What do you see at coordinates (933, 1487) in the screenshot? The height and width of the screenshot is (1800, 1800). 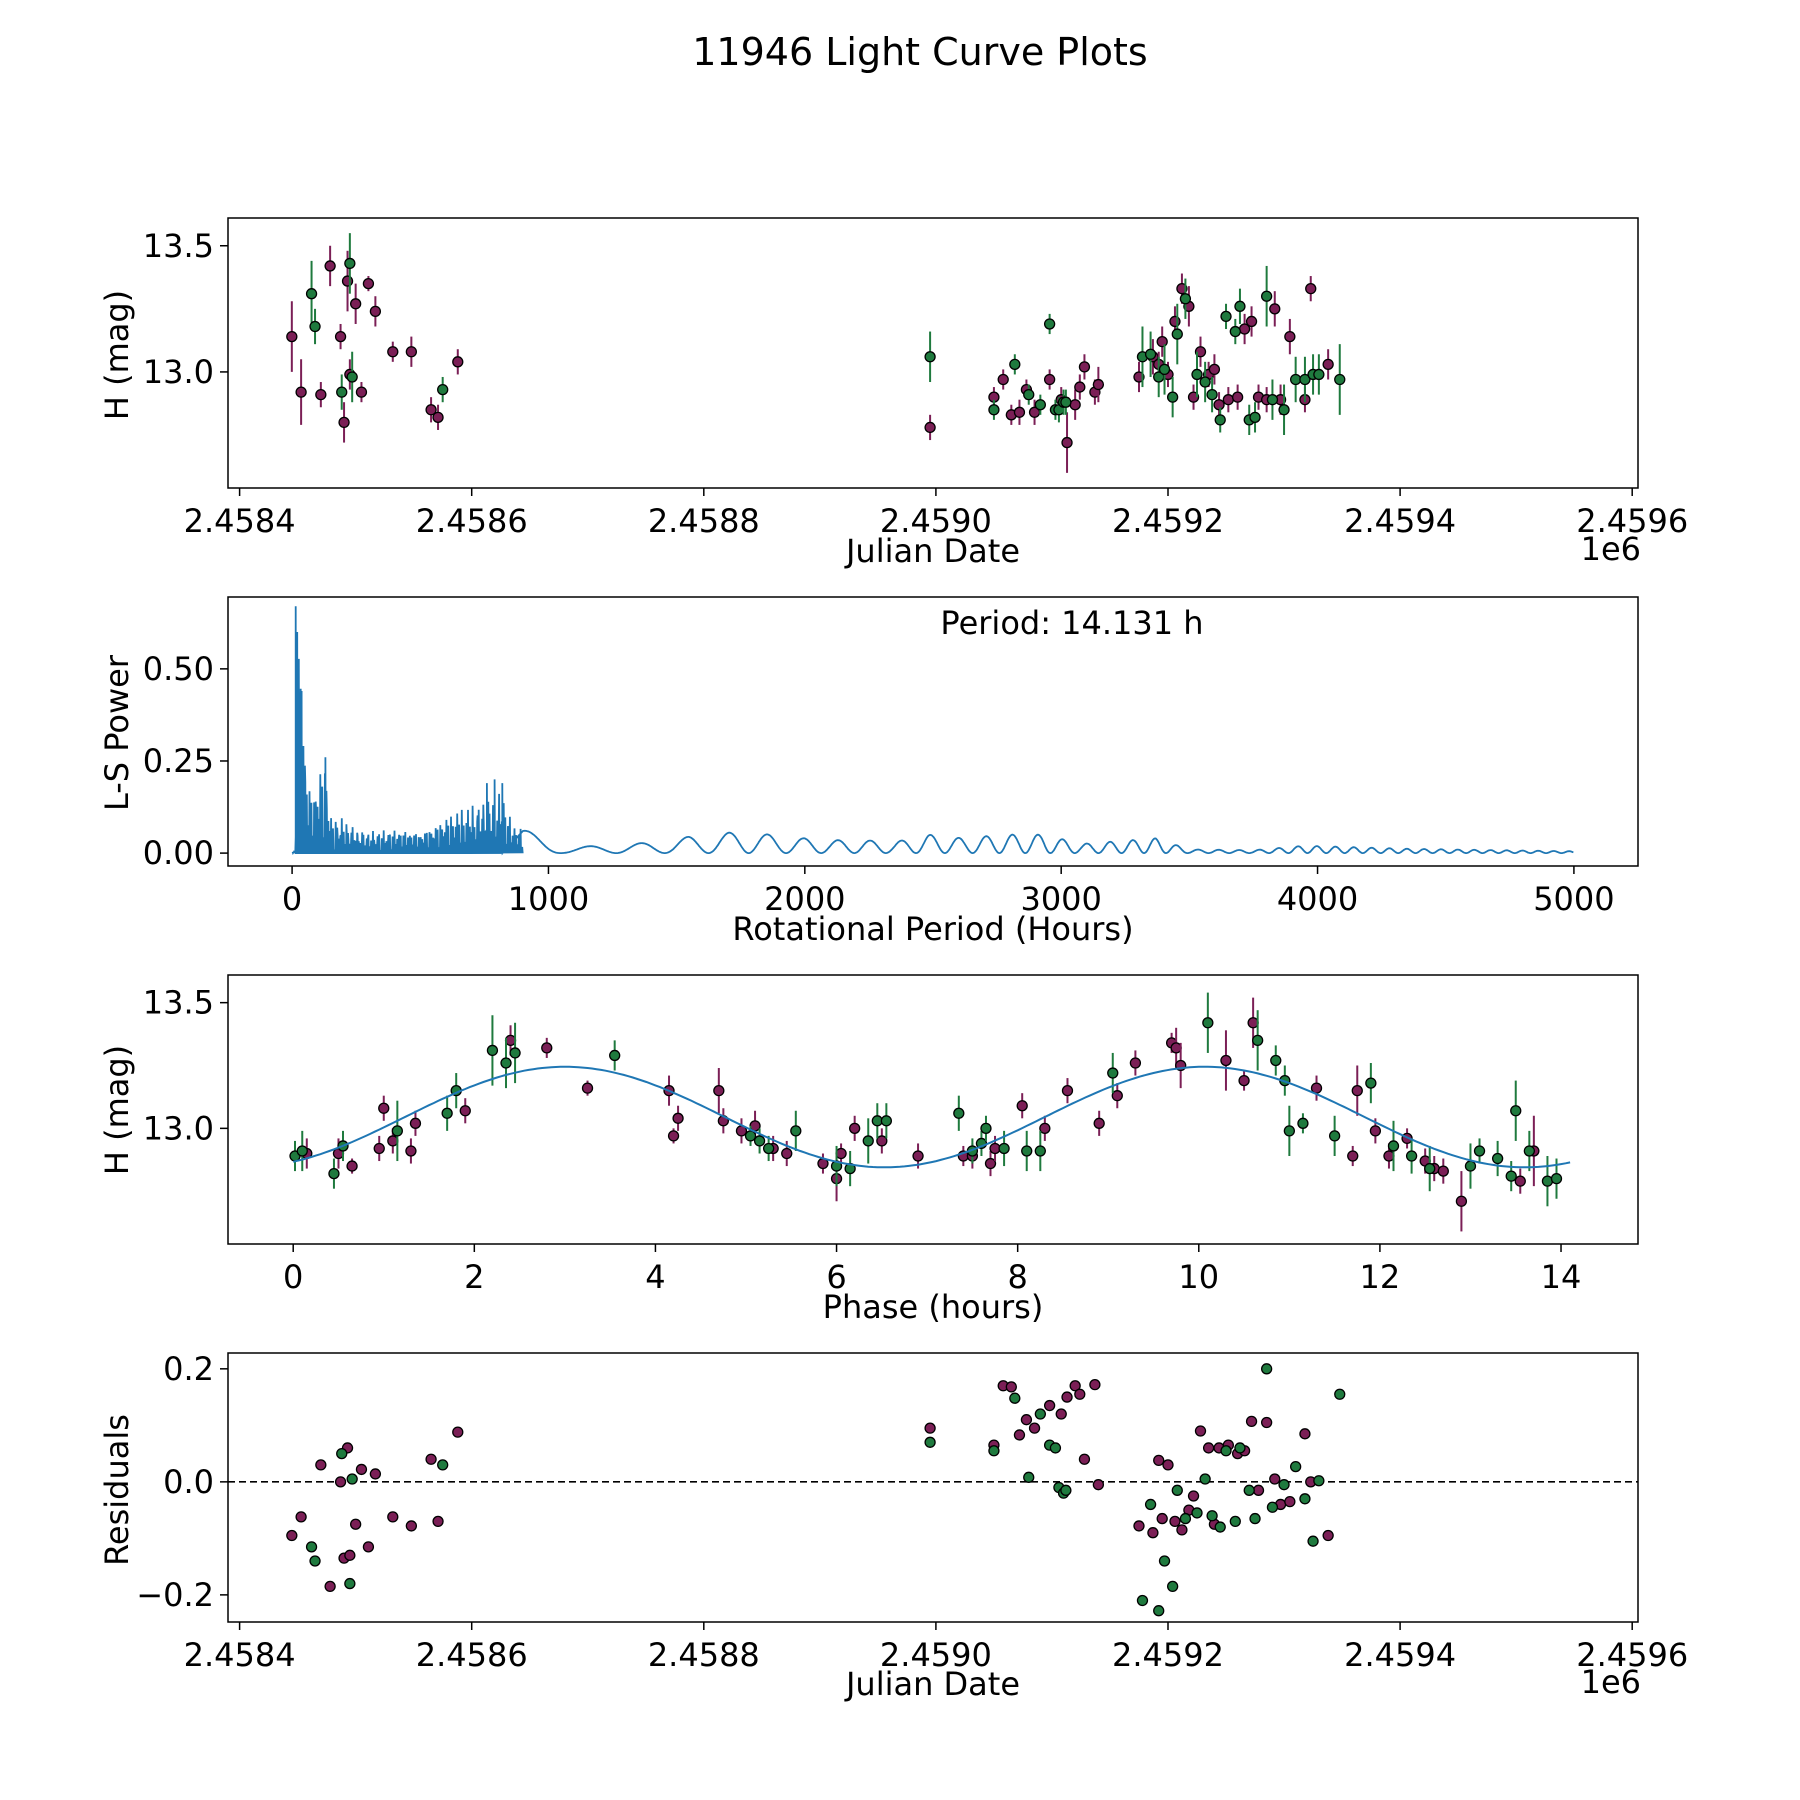 I see `residuals-frame` at bounding box center [933, 1487].